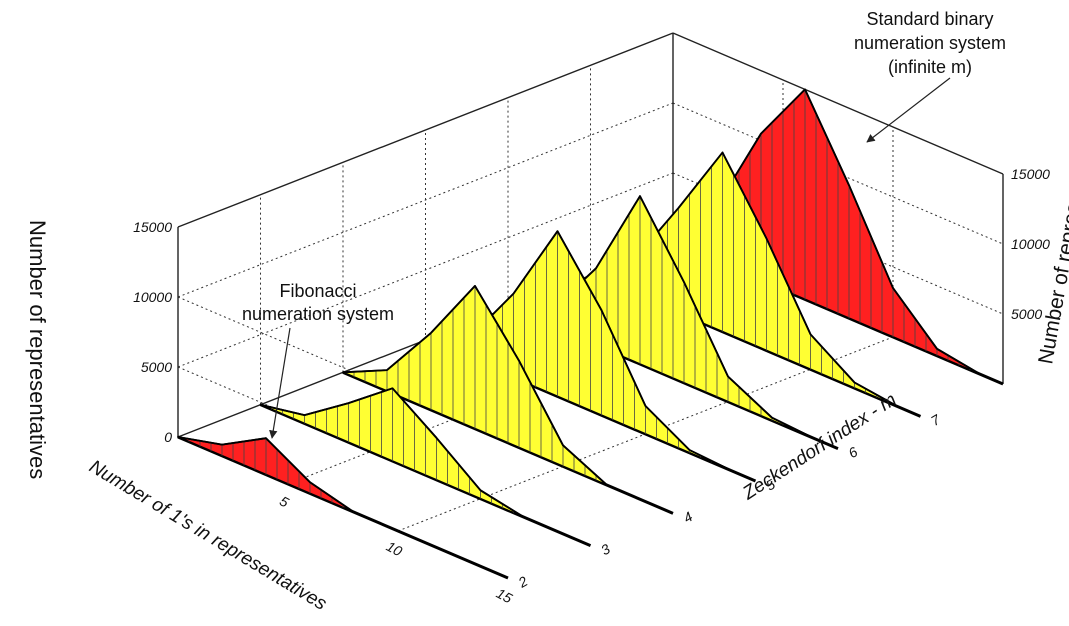 Image resolution: width=1069 pixels, height=626 pixels. I want to click on z-right-tick-label: 15000, so click(1030, 174).